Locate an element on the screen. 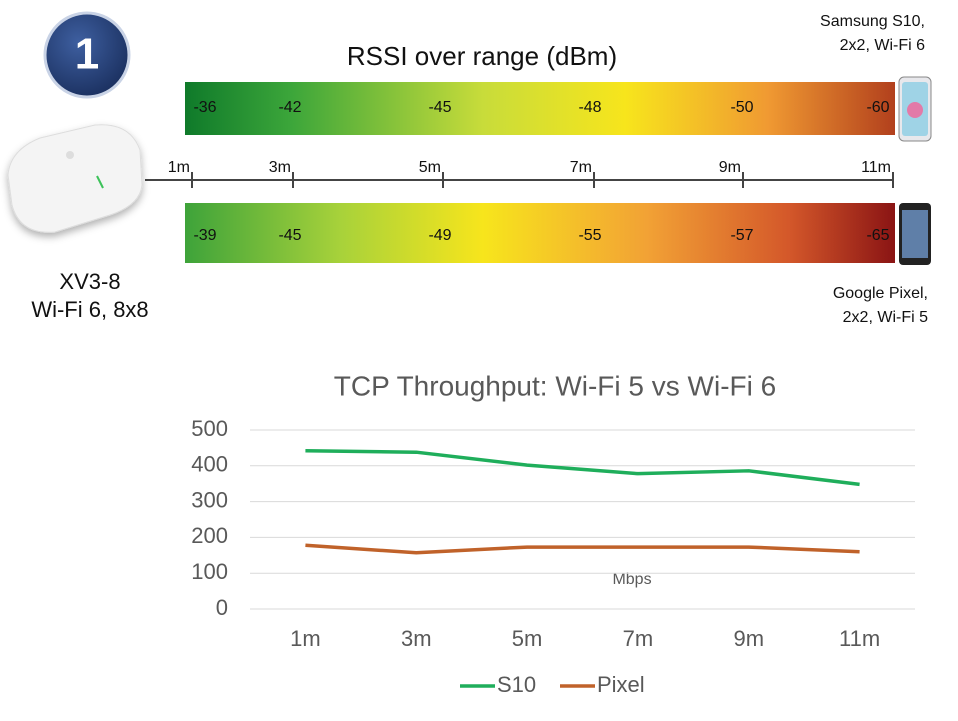  y-tick-label: 300 is located at coordinates (209, 499).